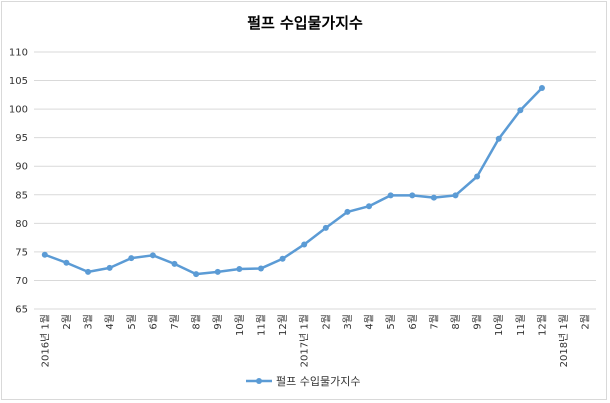  What do you see at coordinates (153, 322) in the screenshot?
I see `x-tick-label-5: 6월` at bounding box center [153, 322].